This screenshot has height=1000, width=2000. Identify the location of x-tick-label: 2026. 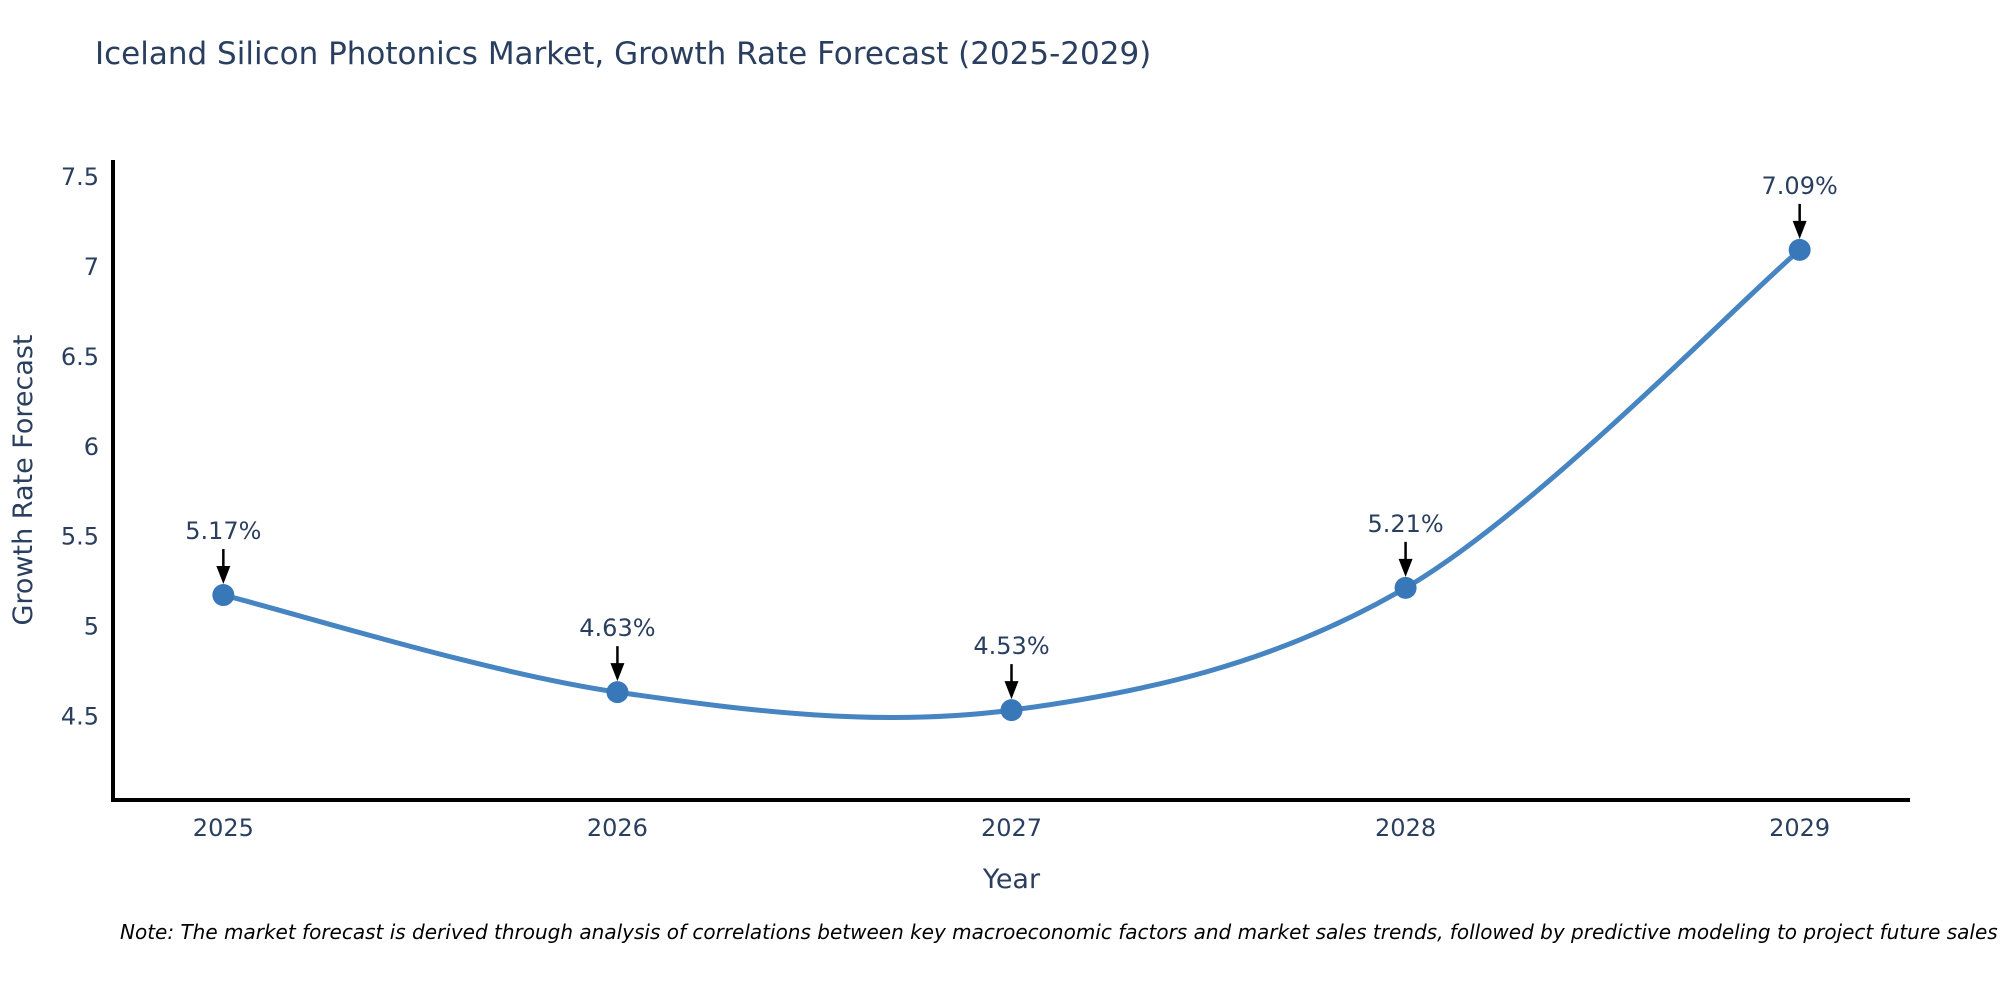
(617, 828).